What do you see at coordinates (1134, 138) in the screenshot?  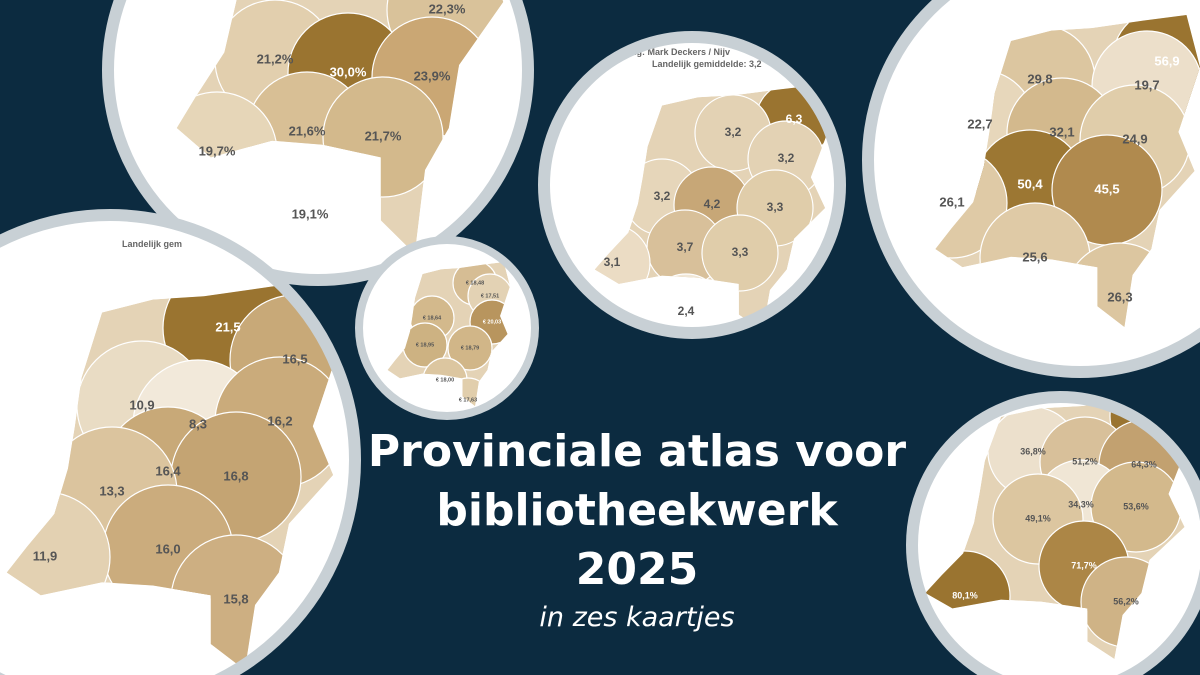 I see `map-value-label: 24,9` at bounding box center [1134, 138].